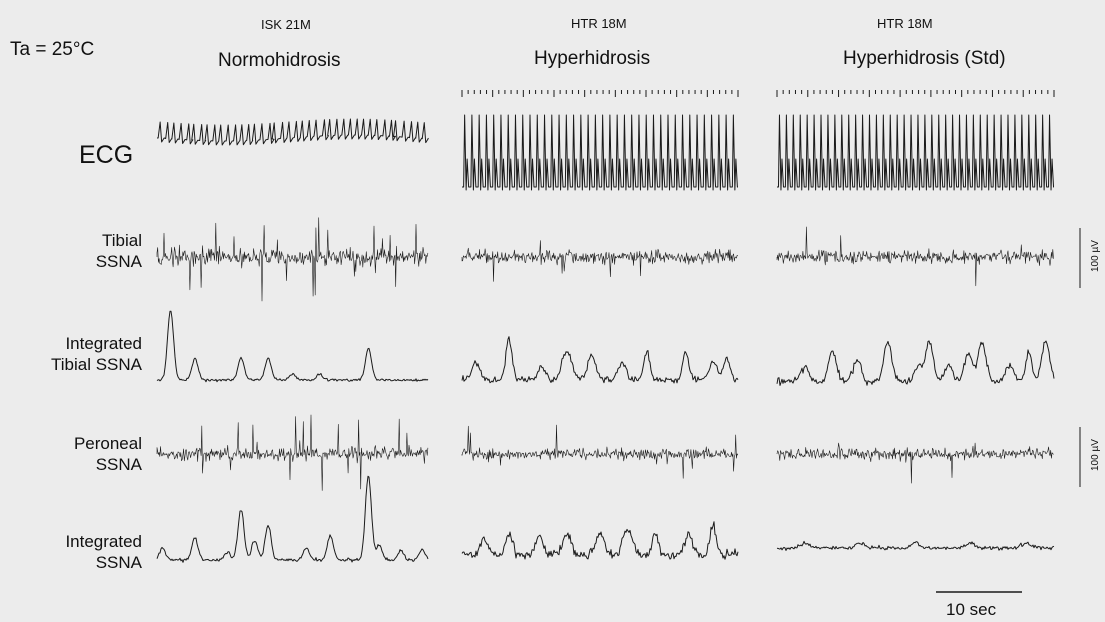 This screenshot has width=1105, height=622. What do you see at coordinates (915, 545) in the screenshot?
I see `integrated-ssna-trace-hyperhidrosis-std` at bounding box center [915, 545].